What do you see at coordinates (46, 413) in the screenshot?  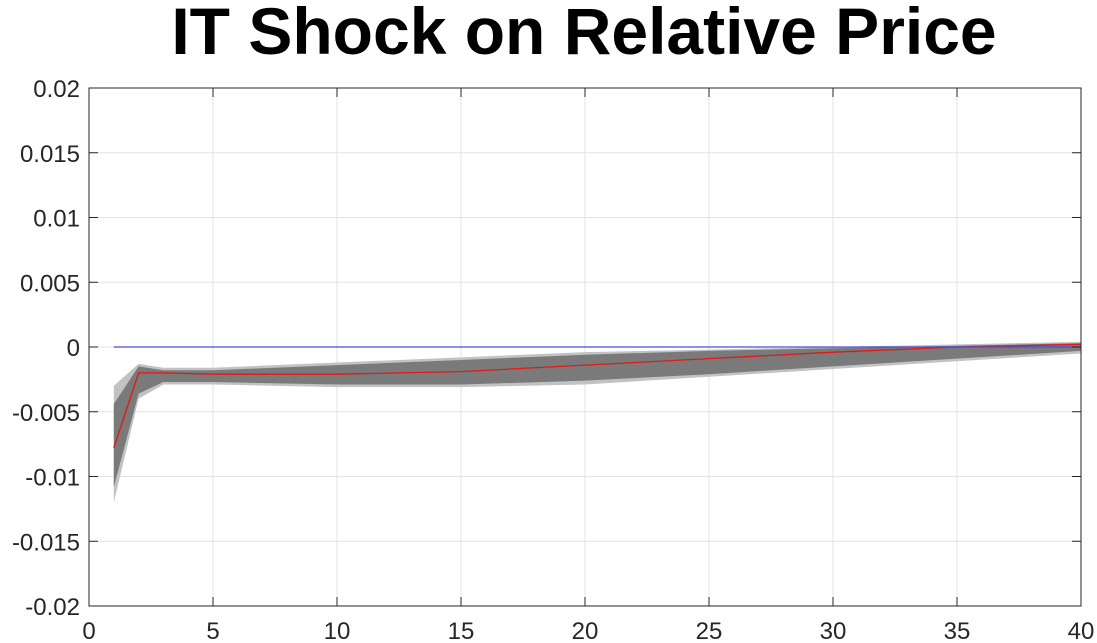 I see `y-tick-label: -0.005` at bounding box center [46, 413].